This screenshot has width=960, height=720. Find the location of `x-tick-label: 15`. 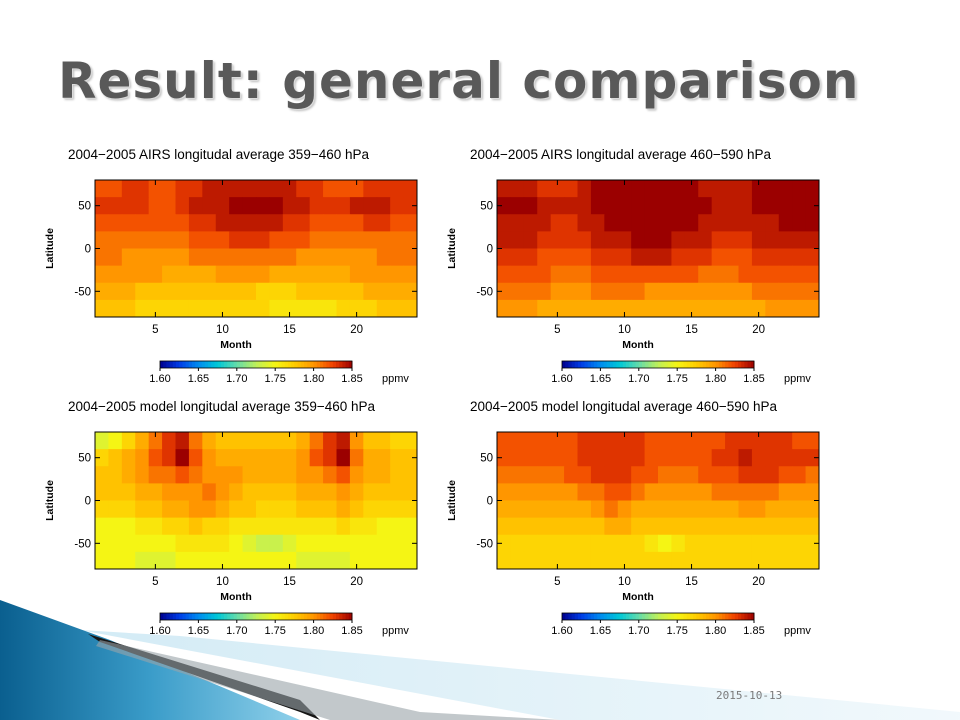

x-tick-label: 15 is located at coordinates (289, 330).